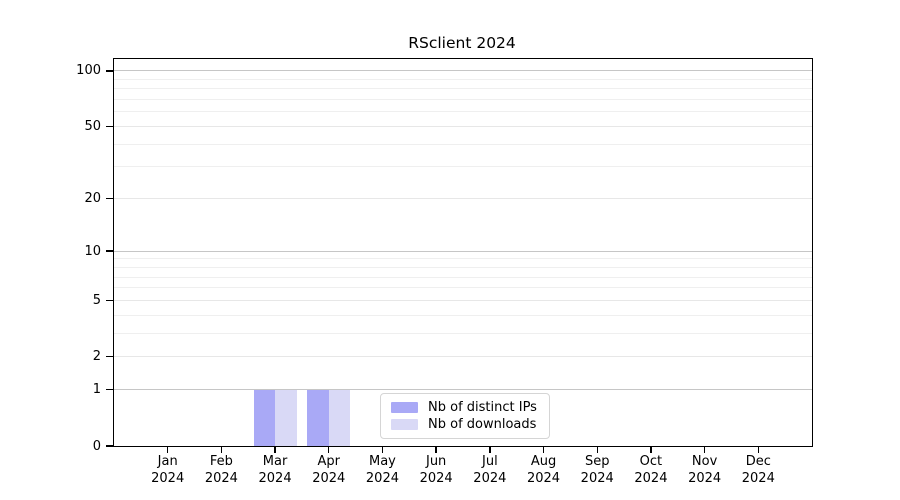 The image size is (900, 500). I want to click on x-axis-label-month: Aug, so click(543, 461).